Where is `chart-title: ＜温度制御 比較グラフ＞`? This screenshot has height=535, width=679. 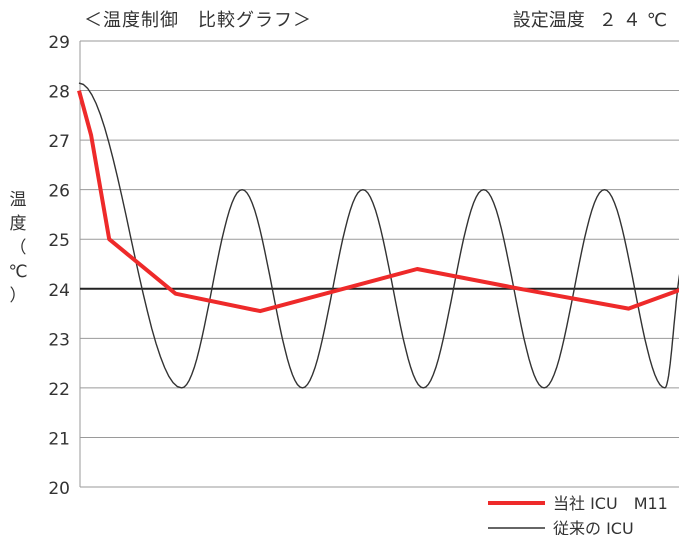 chart-title: ＜温度制御 比較グラフ＞ is located at coordinates (198, 20).